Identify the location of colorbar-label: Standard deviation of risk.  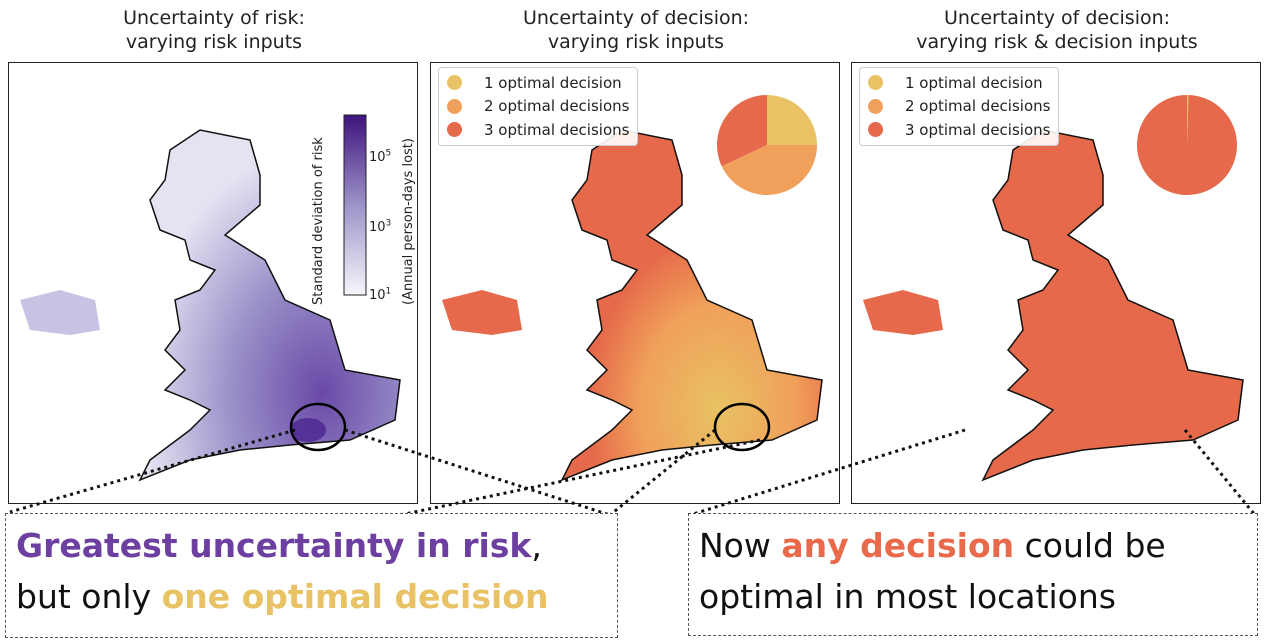
(318, 221).